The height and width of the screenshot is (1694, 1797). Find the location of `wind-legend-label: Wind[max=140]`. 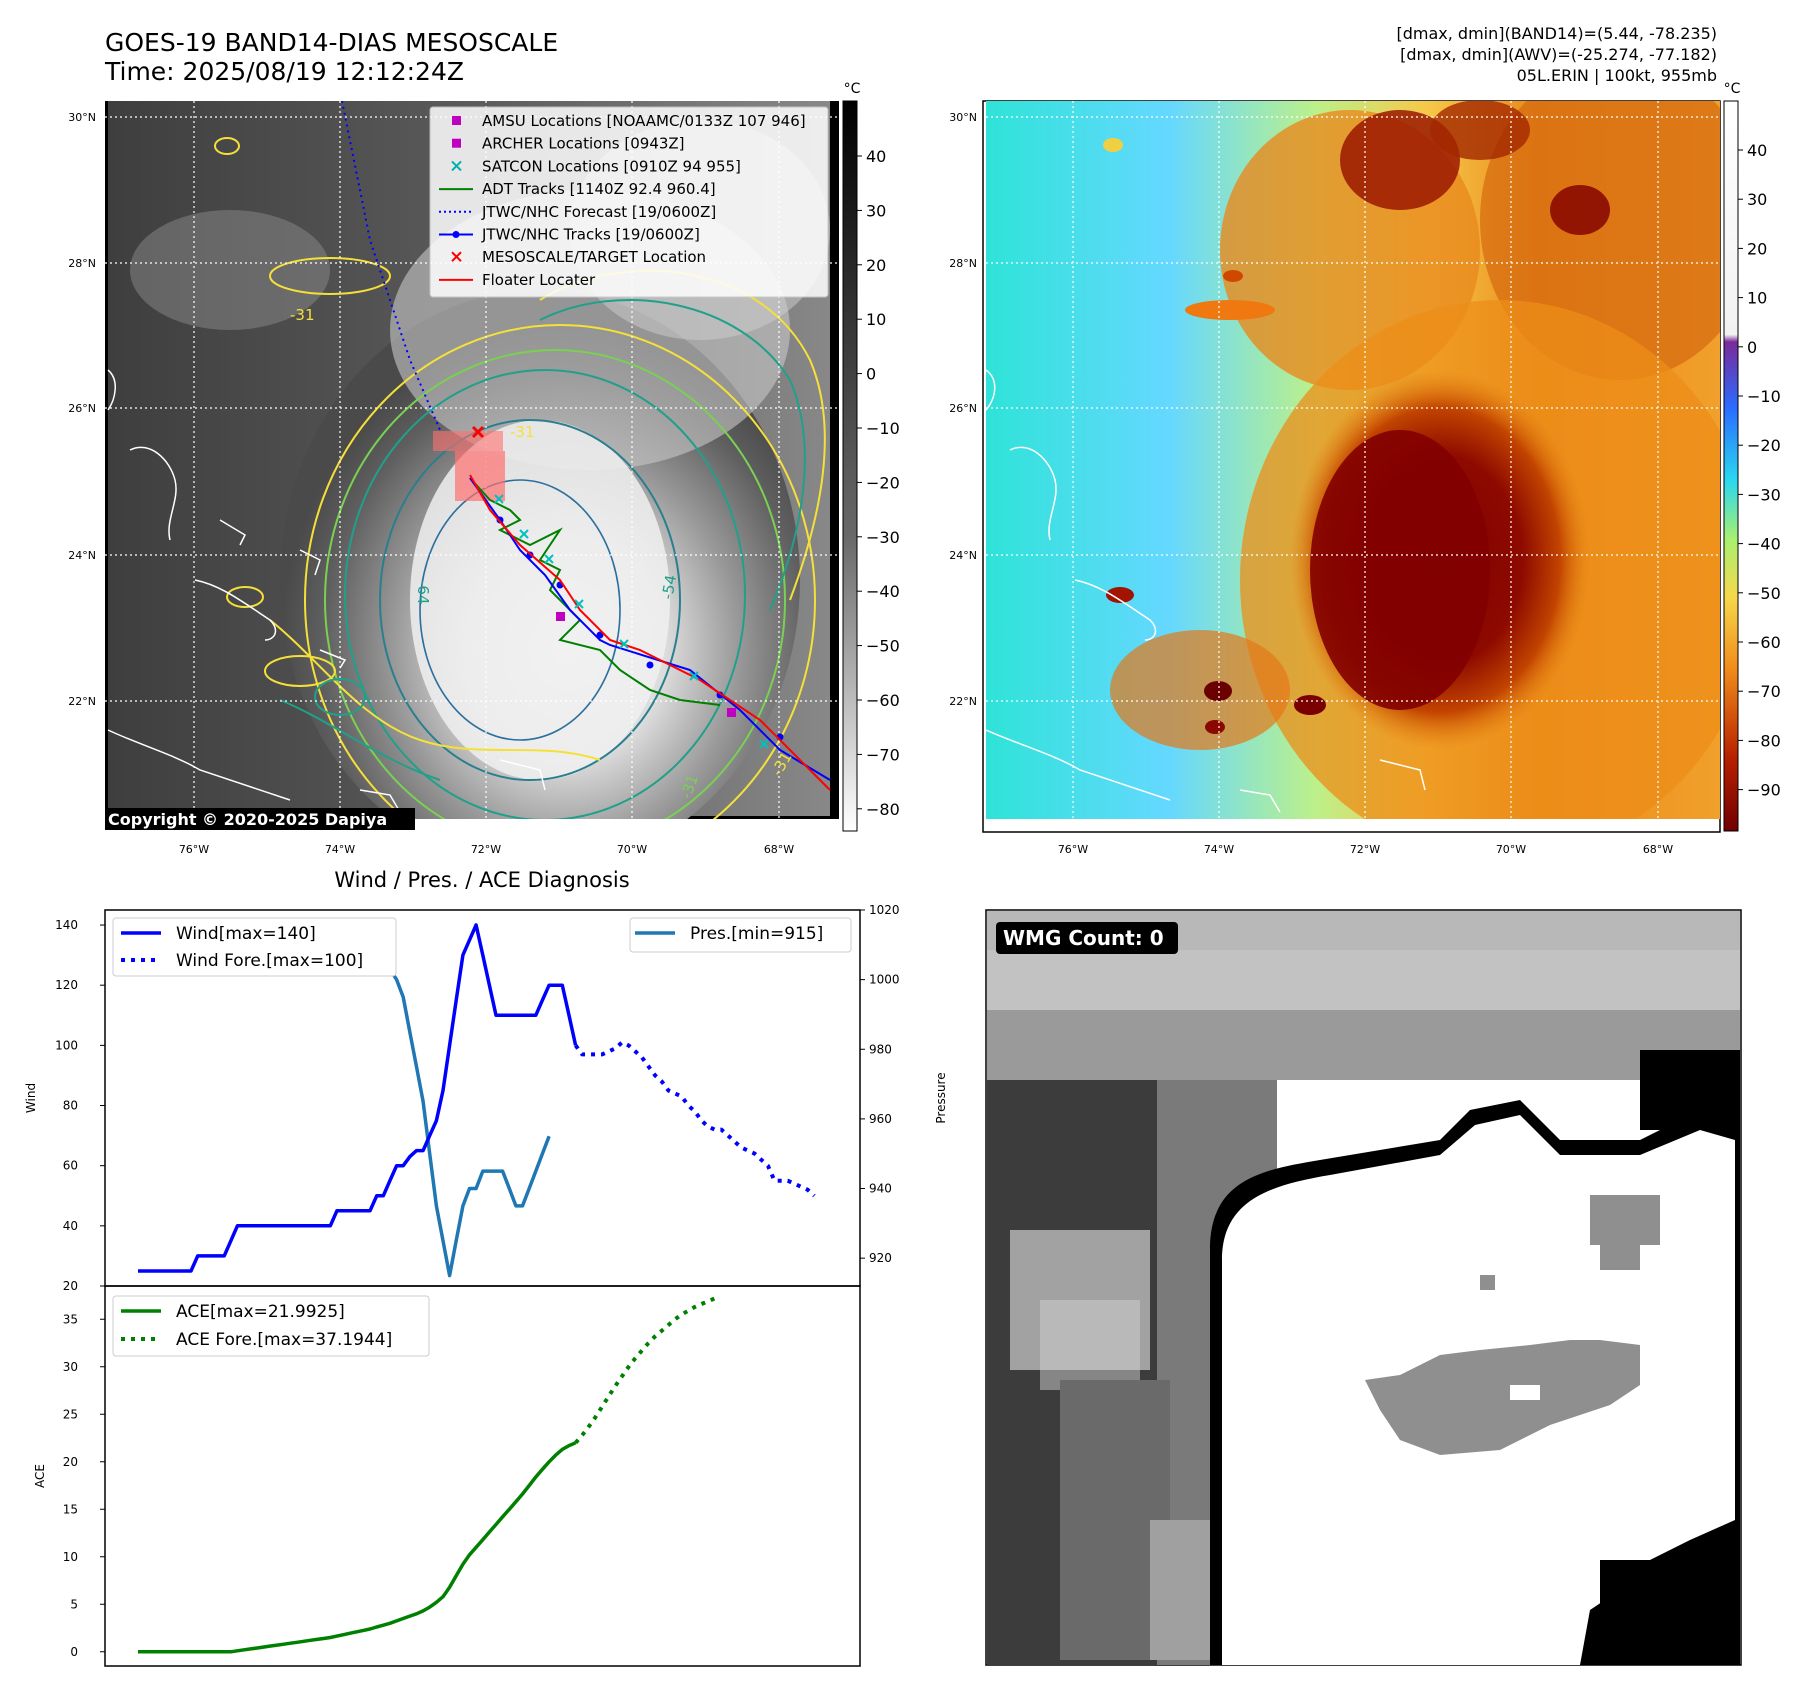

wind-legend-label: Wind[max=140] is located at coordinates (246, 934).